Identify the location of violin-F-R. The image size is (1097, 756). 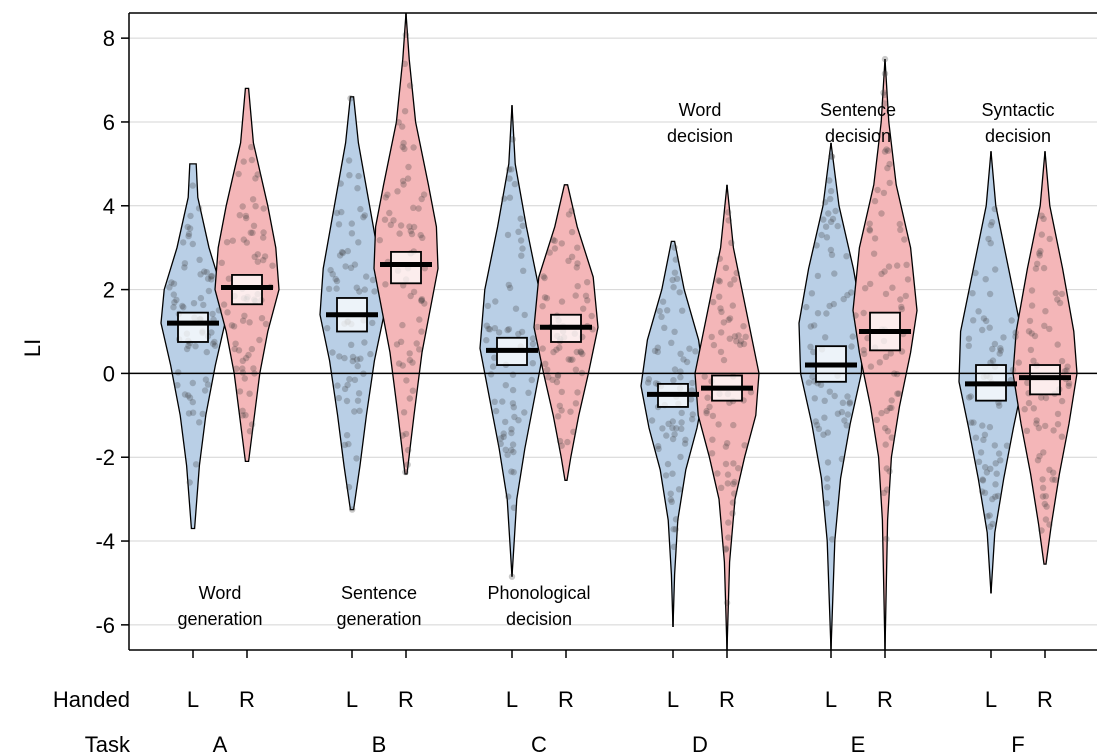
(1045, 358).